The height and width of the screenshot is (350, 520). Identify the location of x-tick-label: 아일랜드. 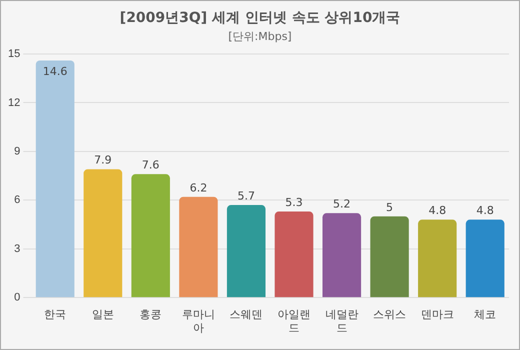
(294, 321).